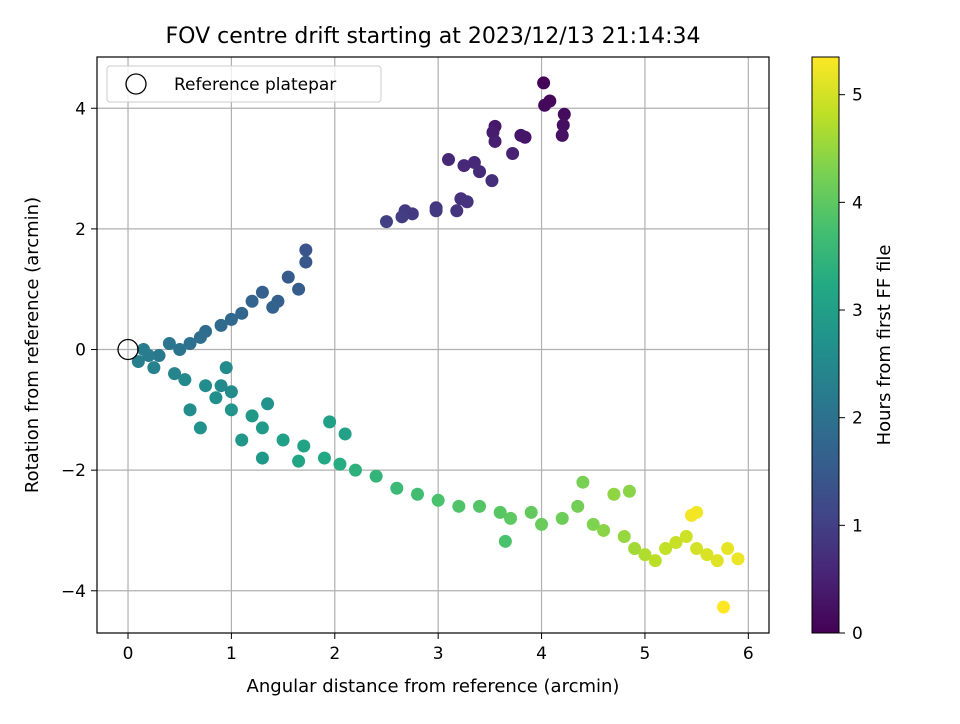  What do you see at coordinates (231, 654) in the screenshot?
I see `x-tick-label: 1` at bounding box center [231, 654].